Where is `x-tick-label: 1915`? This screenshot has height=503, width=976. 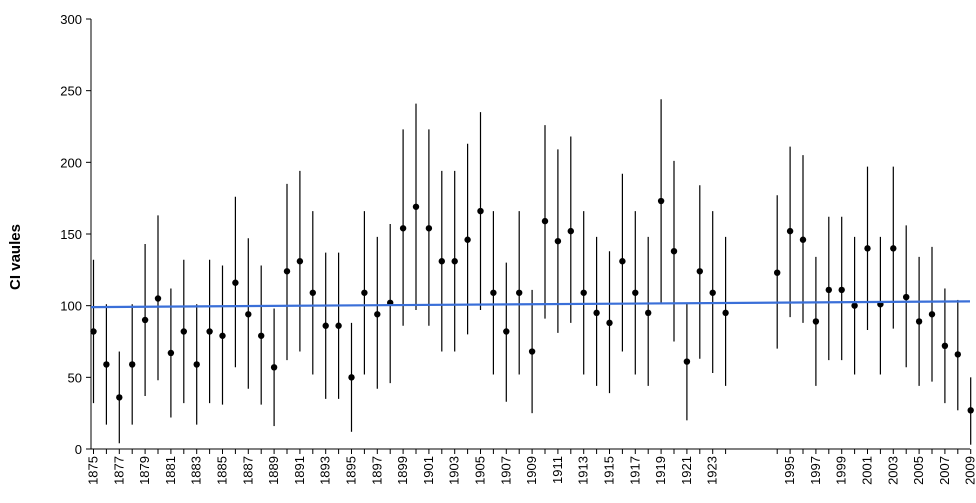 x-tick-label: 1915 is located at coordinates (609, 470).